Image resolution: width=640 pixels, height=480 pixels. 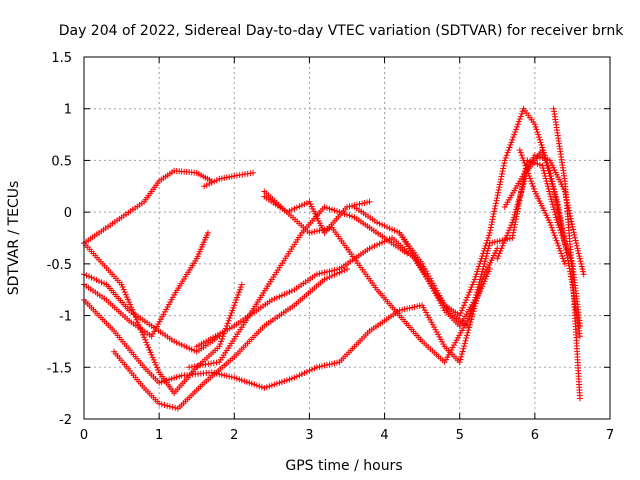 What do you see at coordinates (59, 265) in the screenshot?
I see `y-tick-label: -0.5` at bounding box center [59, 265].